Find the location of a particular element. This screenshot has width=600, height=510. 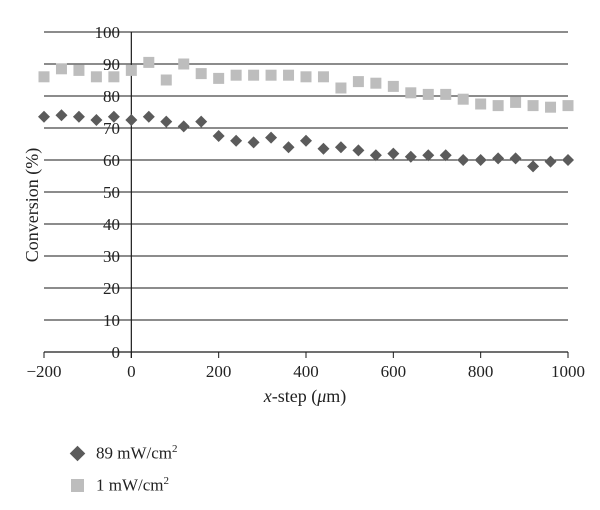

y-tick-label-0: 0 is located at coordinates (116, 352).